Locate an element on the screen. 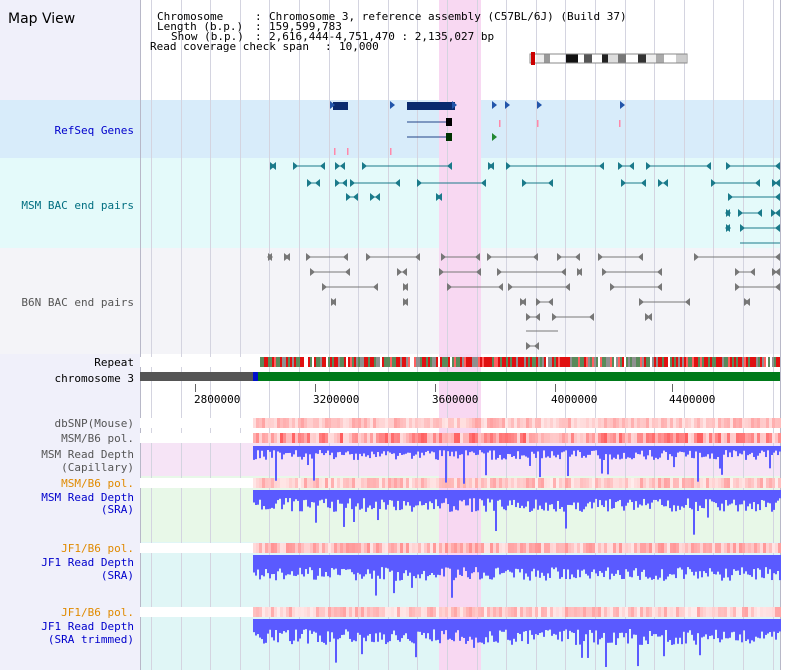  track-label-jf1-b6-pol-1: JF1/B6 pol. is located at coordinates (97, 548).